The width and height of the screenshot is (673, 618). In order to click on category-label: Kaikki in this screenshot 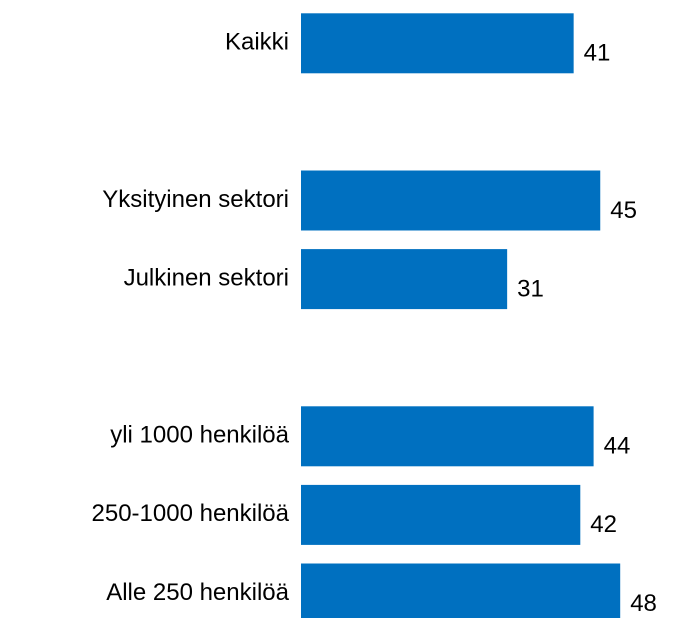, I will do `click(257, 42)`.